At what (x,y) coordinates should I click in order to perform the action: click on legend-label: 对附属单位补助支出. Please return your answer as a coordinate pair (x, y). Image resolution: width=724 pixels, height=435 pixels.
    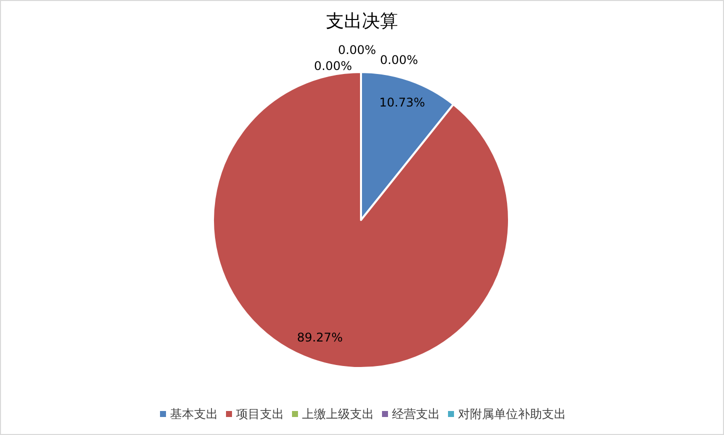
    Looking at the image, I should click on (512, 414).